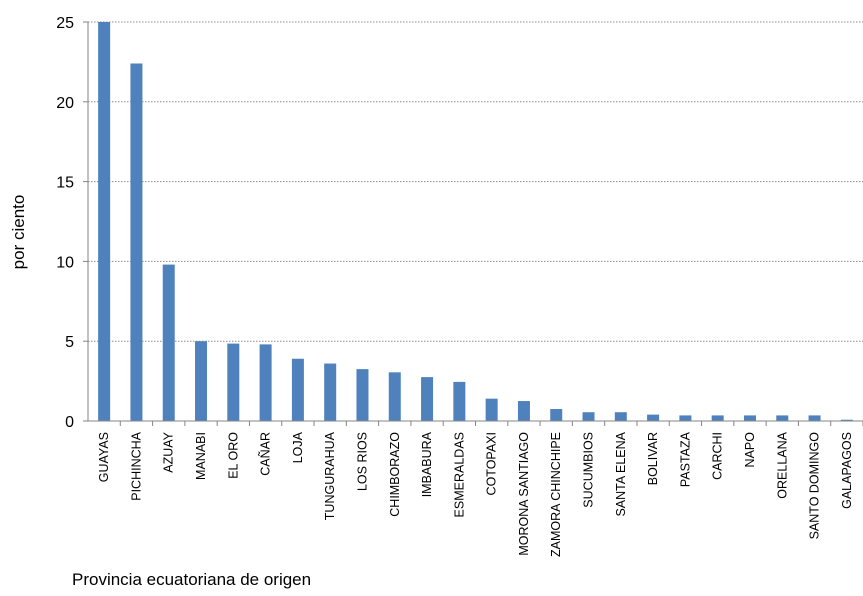 This screenshot has height=596, width=863. What do you see at coordinates (815, 486) in the screenshot?
I see `x-tick-label: SANTO DOMINGO` at bounding box center [815, 486].